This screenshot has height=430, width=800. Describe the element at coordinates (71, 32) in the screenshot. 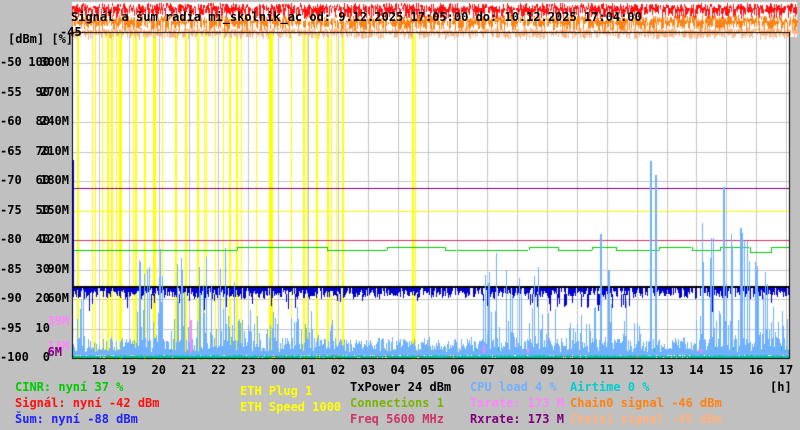

I see `axis-top-dbm-label: -45` at that location.